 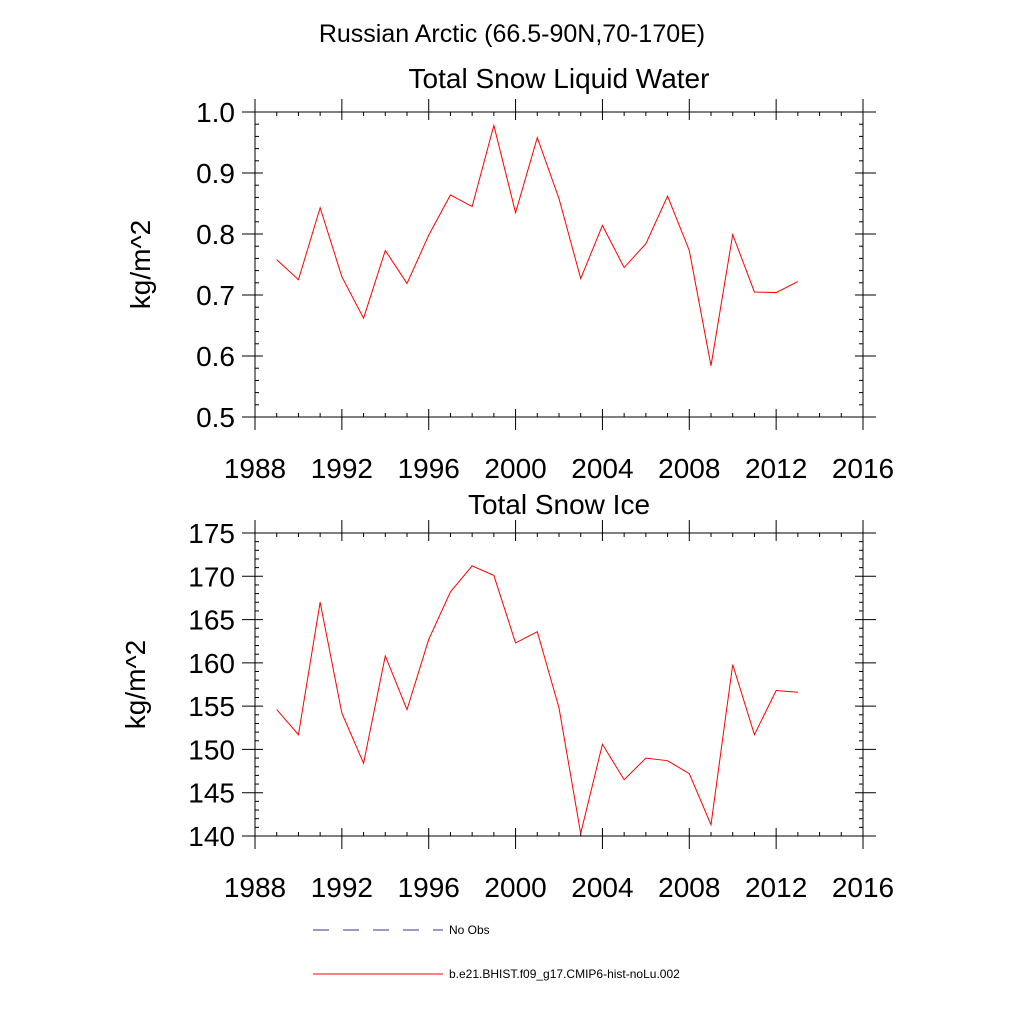 What do you see at coordinates (469, 930) in the screenshot?
I see `legend-label-no-obs: No Obs` at bounding box center [469, 930].